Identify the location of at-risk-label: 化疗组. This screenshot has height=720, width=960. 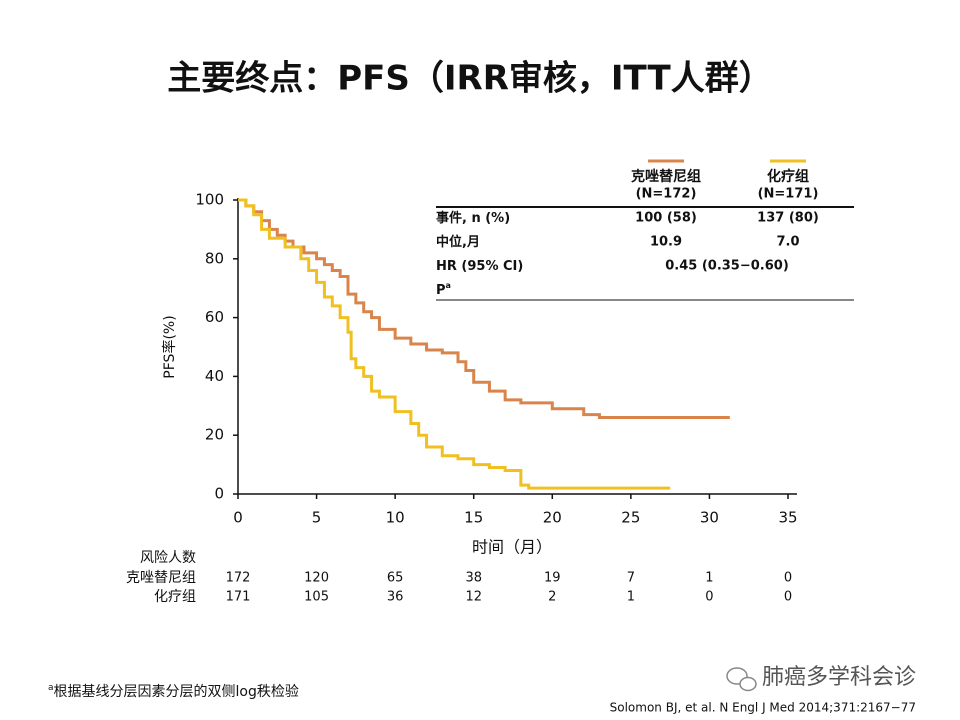
(175, 597).